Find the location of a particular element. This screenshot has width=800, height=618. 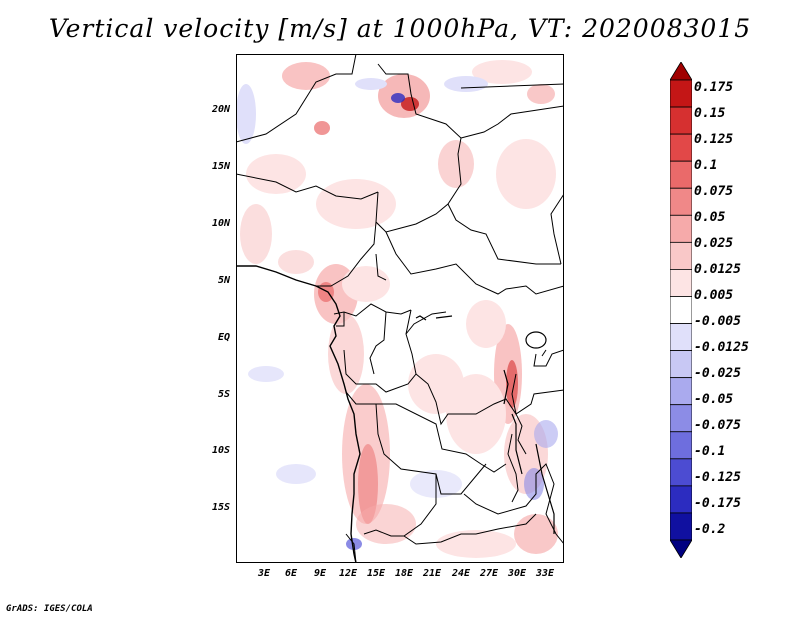

lon-tick-label: 12E is located at coordinates (348, 573).